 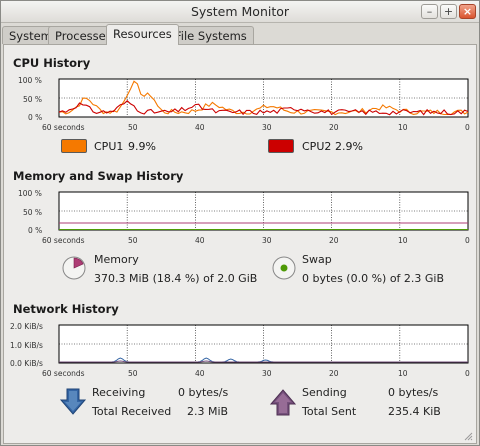 I want to click on swap-pie-icon, so click(x=284, y=268).